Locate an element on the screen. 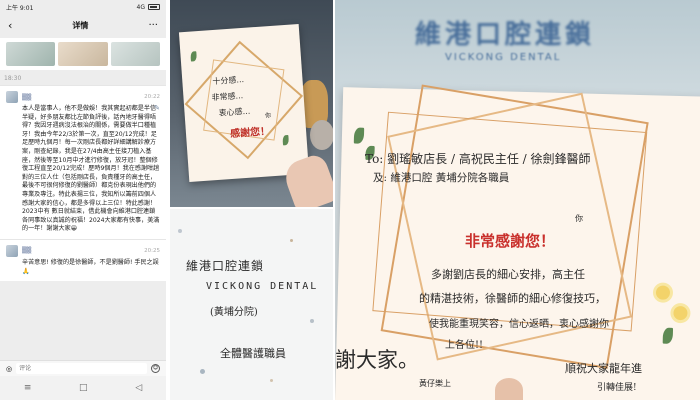 This screenshot has width=700, height=400. comment-text: 辛苦意思! 修復的是徐醫師，不是劉醫師! 手民之誤🙏 is located at coordinates (90, 266).